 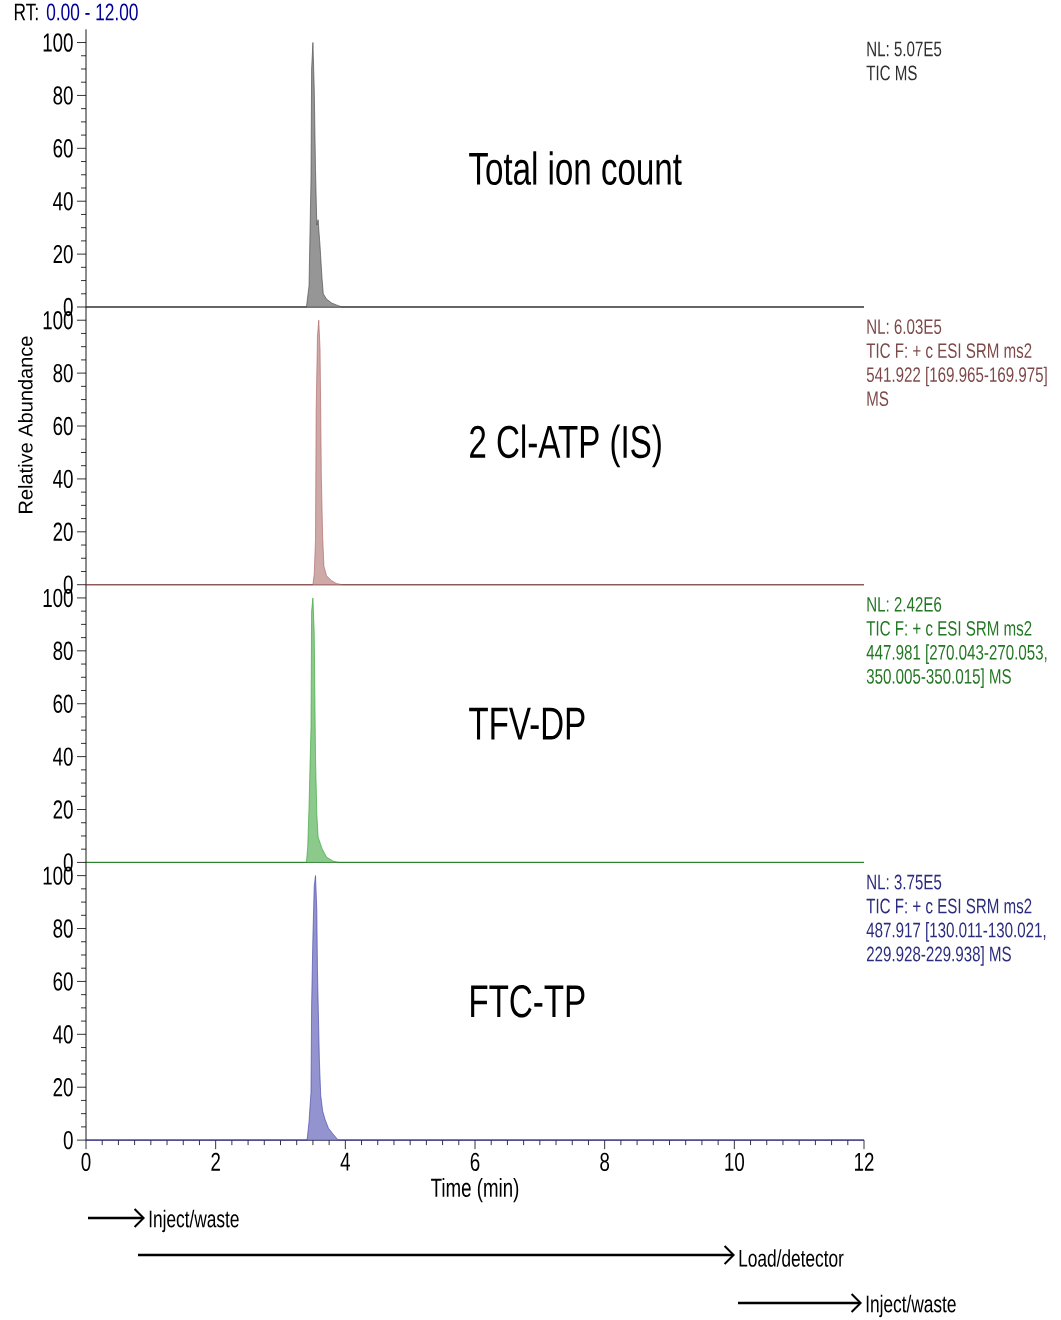 What do you see at coordinates (565, 446) in the screenshot?
I see `text: 2 Cl-ATP (IS)` at bounding box center [565, 446].